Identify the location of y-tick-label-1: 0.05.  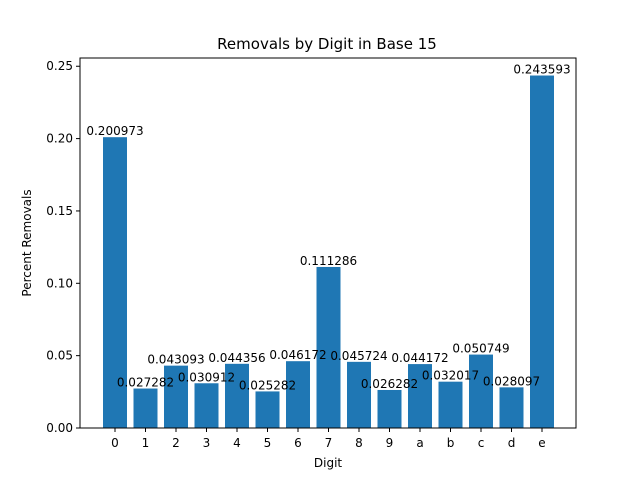
(59, 356).